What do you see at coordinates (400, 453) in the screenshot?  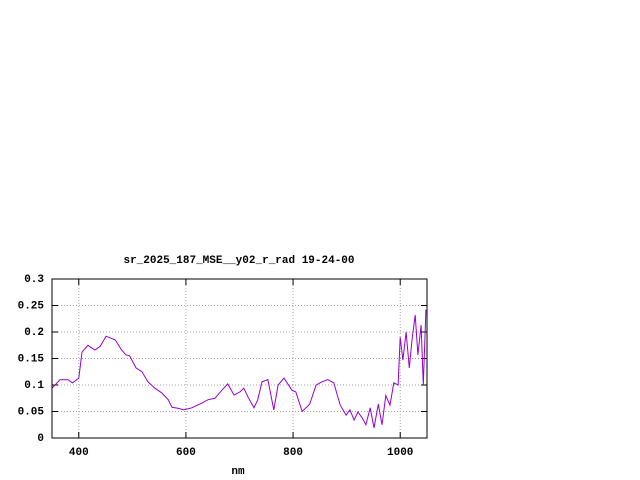 I see `x-tick-label: 1000` at bounding box center [400, 453].